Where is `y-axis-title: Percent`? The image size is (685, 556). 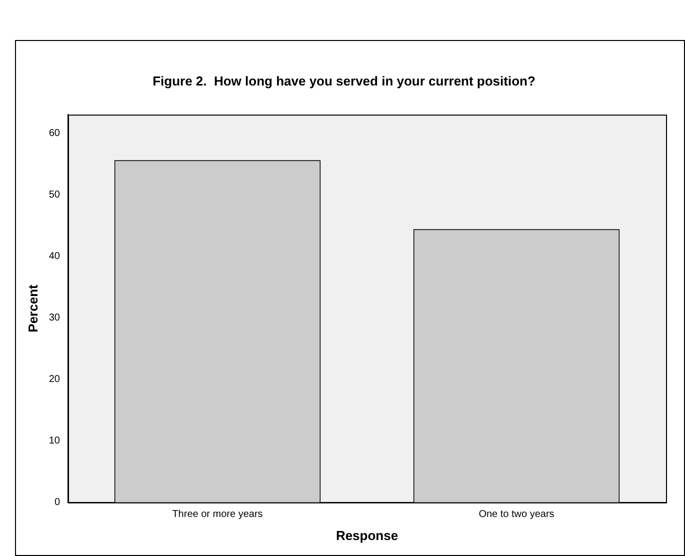
y-axis-title: Percent is located at coordinates (32, 308).